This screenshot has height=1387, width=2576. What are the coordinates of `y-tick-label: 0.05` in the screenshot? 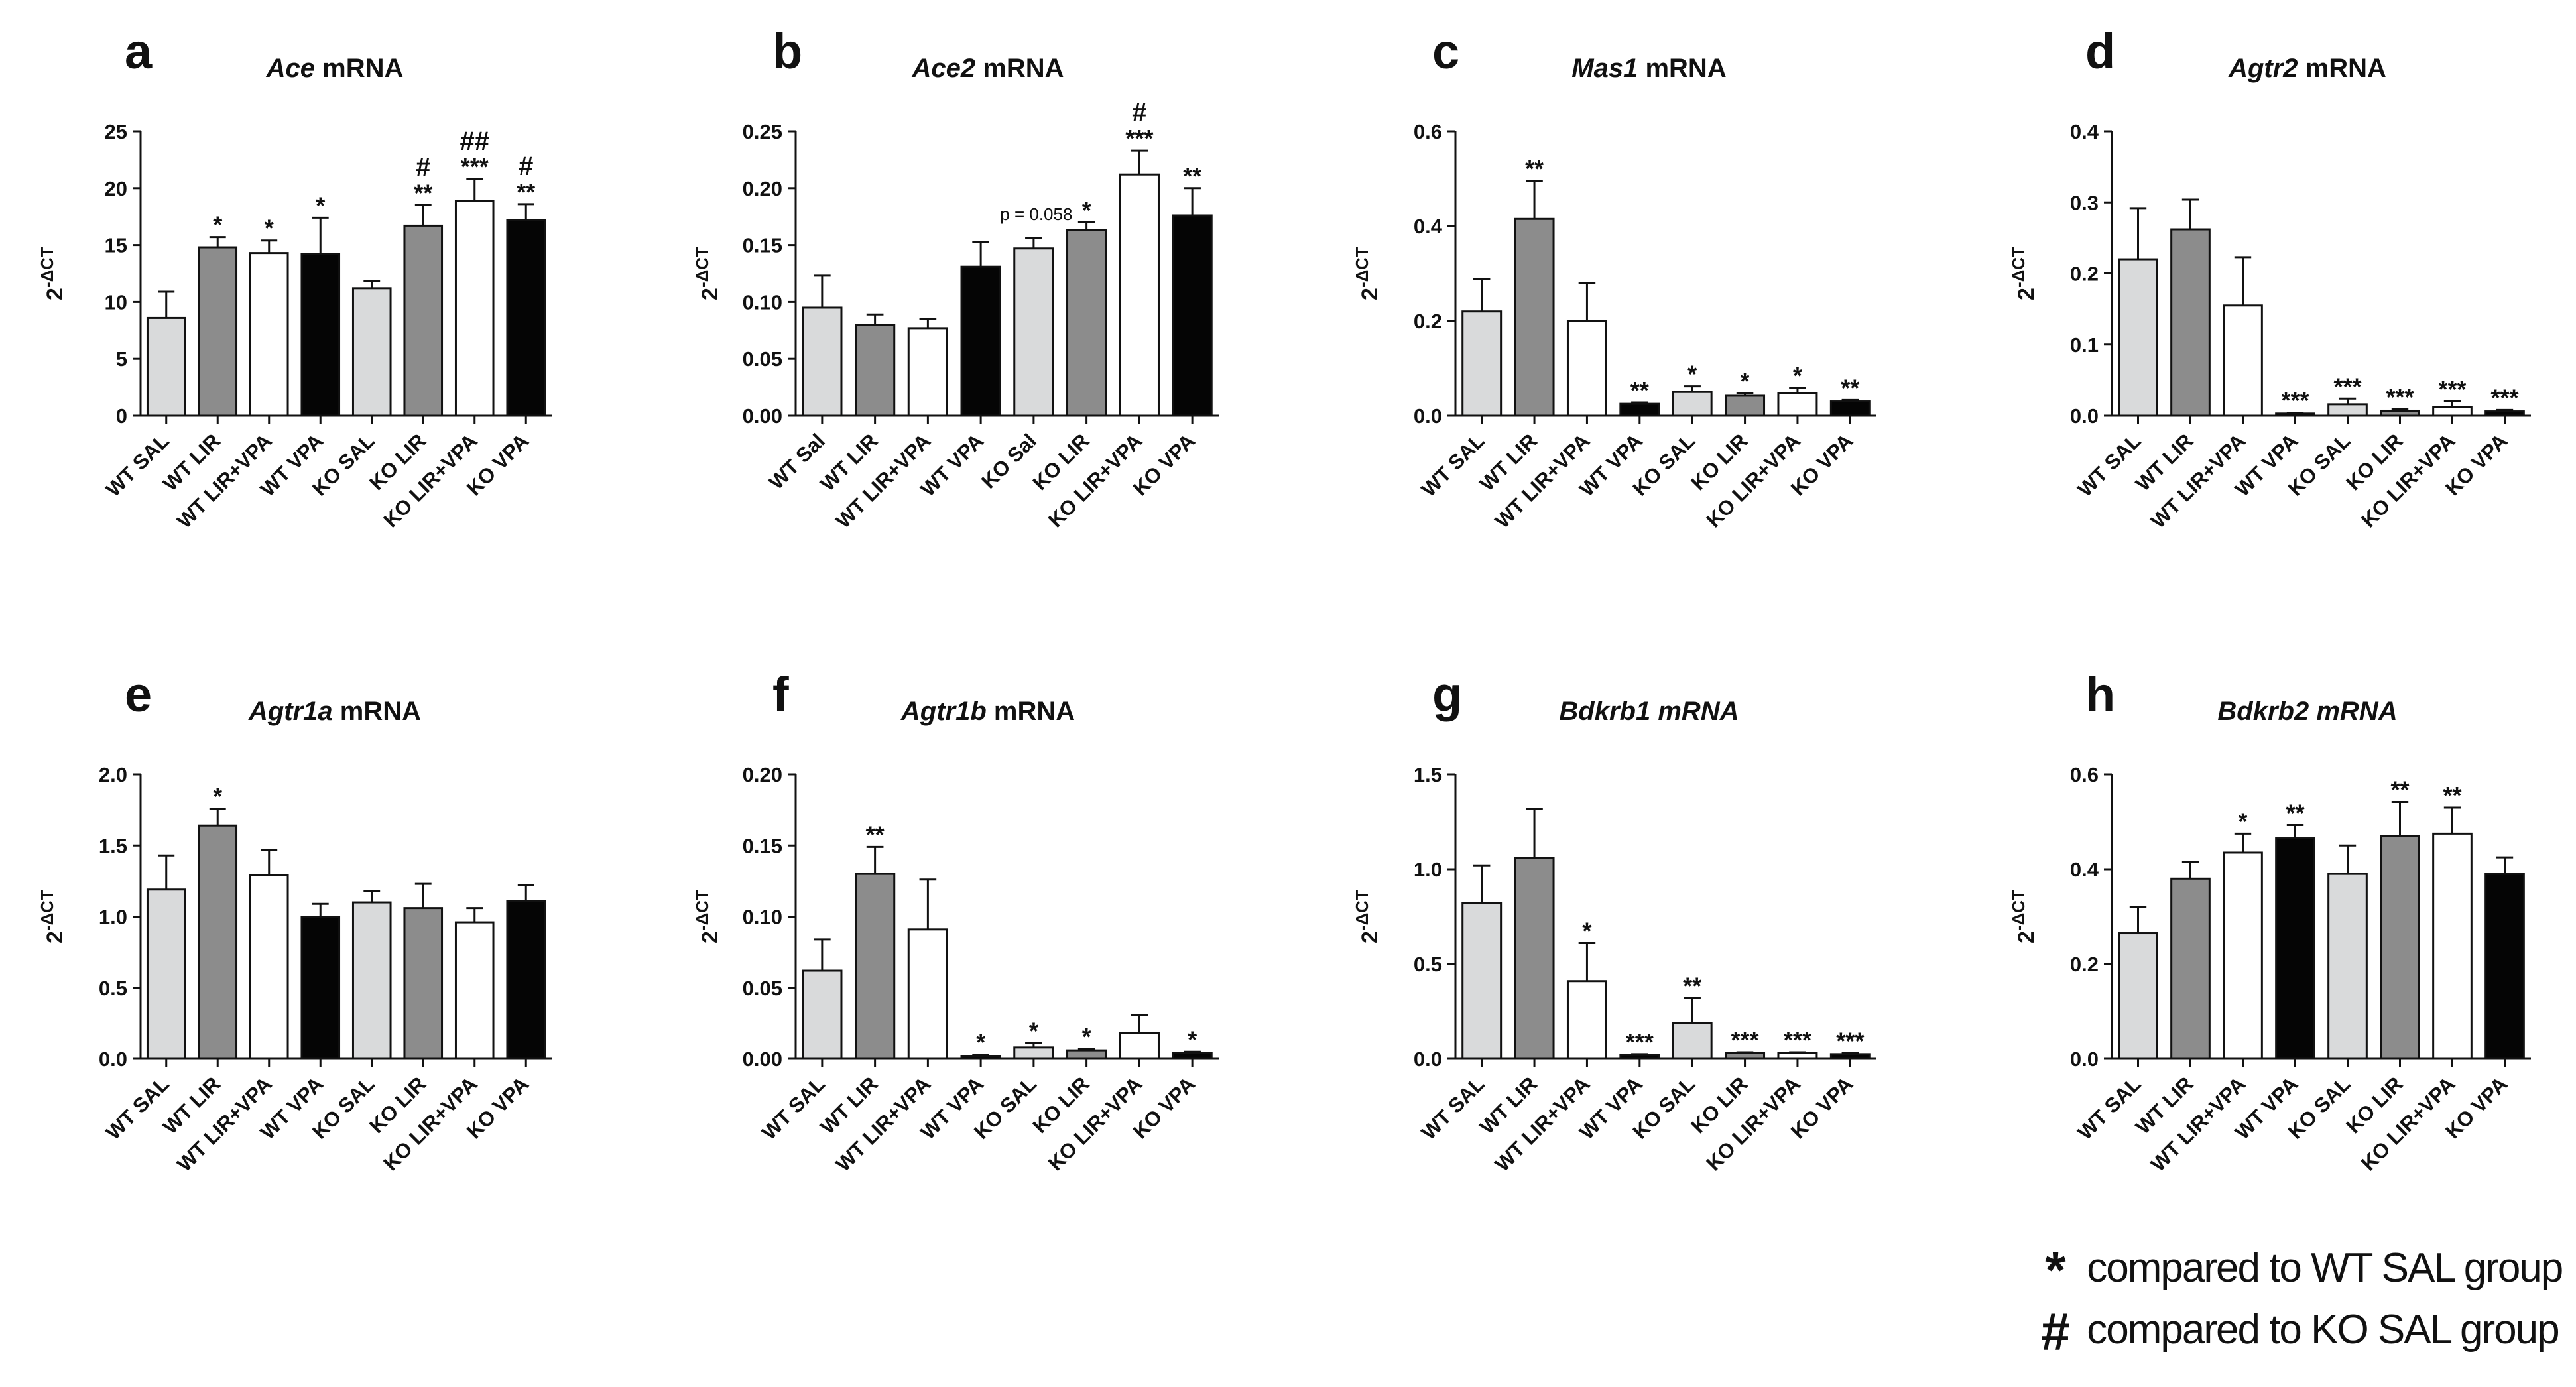 It's located at (763, 988).